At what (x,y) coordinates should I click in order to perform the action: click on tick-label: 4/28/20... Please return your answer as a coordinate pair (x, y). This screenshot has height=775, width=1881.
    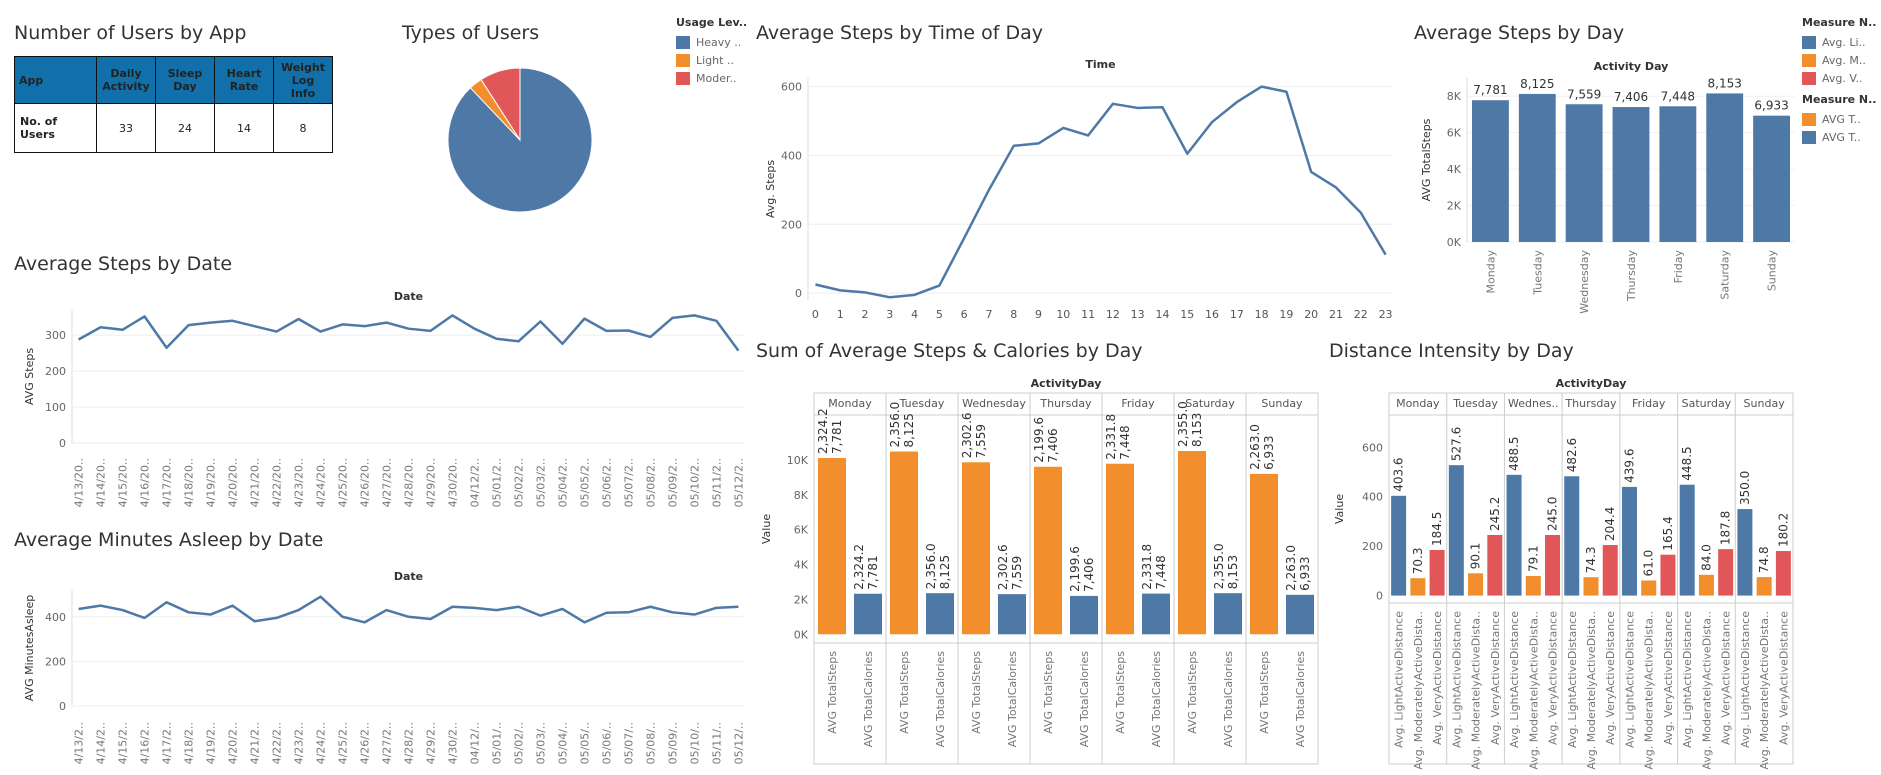
    Looking at the image, I should click on (409, 482).